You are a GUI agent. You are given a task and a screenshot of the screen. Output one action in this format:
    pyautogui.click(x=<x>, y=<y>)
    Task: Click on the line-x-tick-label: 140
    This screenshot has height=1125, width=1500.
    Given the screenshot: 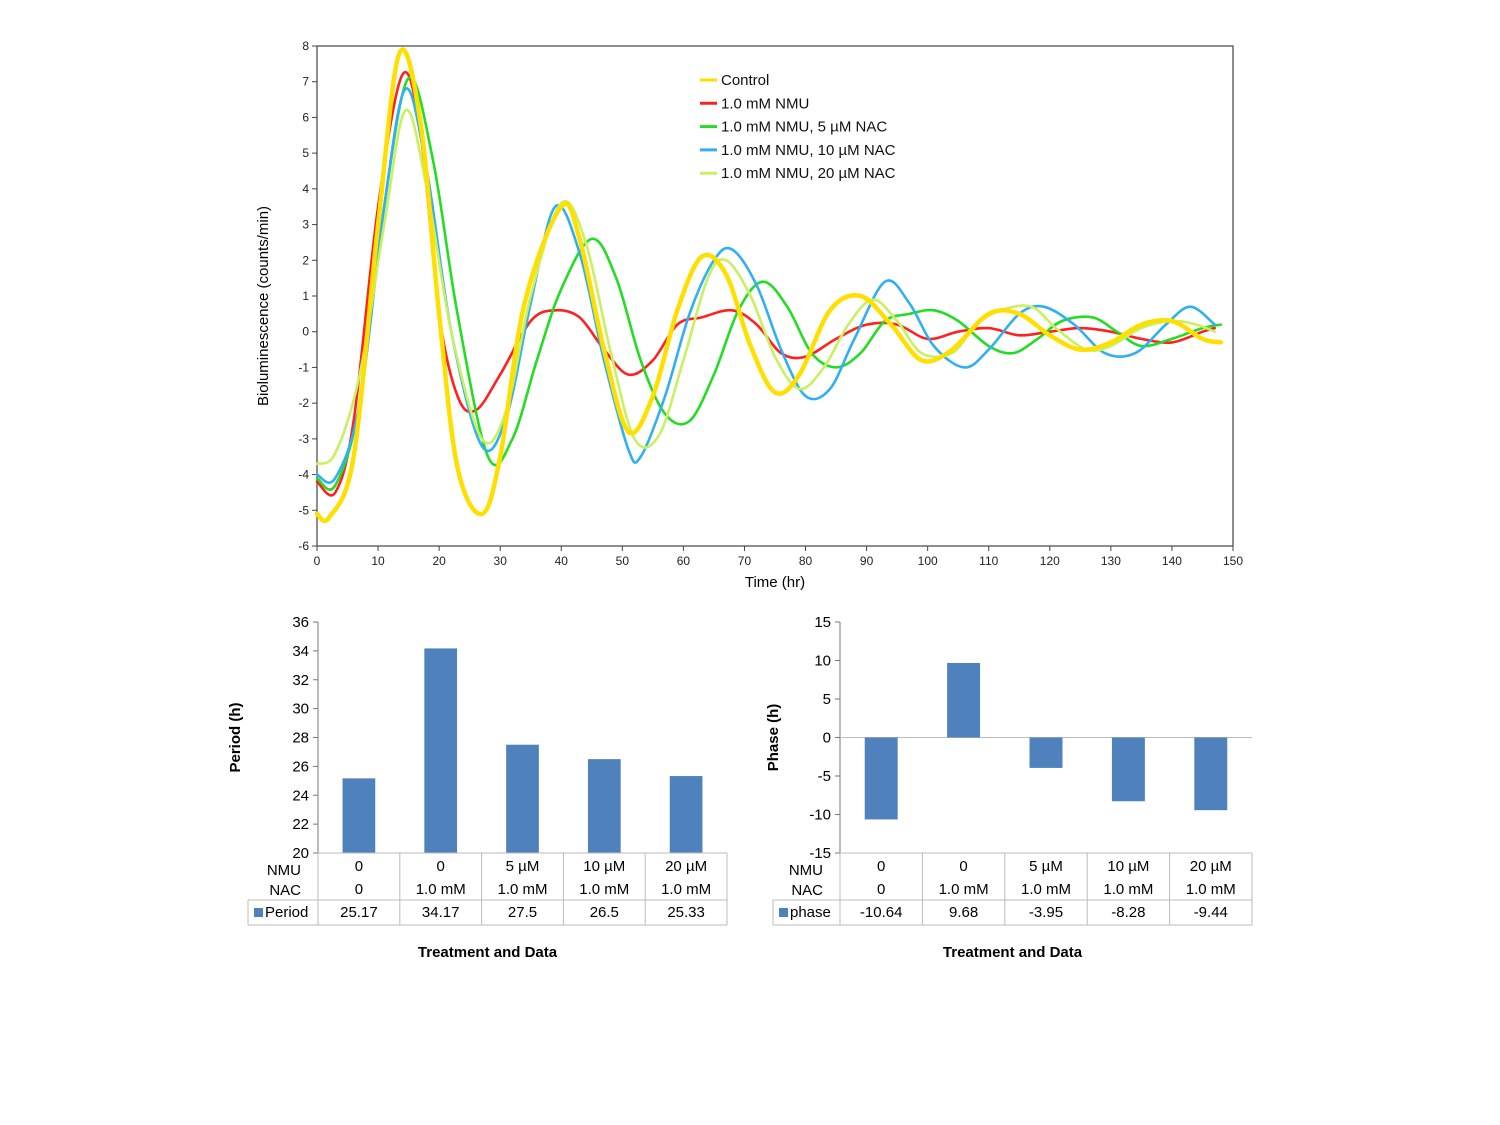 What is the action you would take?
    pyautogui.click(x=1172, y=561)
    